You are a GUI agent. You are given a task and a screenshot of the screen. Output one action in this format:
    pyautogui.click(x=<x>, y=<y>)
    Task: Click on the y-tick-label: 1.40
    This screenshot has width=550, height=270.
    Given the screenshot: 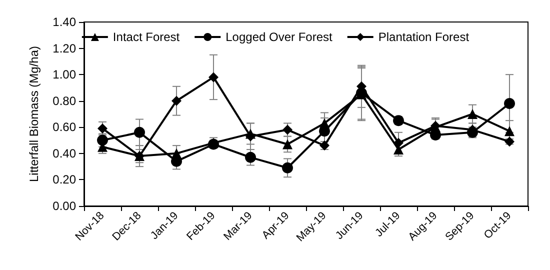 What is the action you would take?
    pyautogui.click(x=64, y=22)
    